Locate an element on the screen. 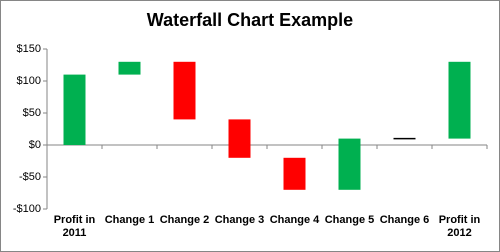  x-tick-label: Change 2 is located at coordinates (184, 220).